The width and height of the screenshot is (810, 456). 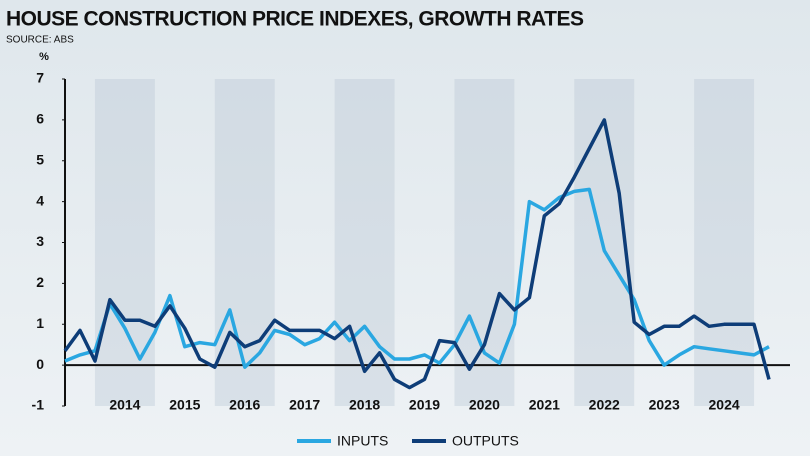 I want to click on y-tick-label: 0, so click(x=40, y=364).